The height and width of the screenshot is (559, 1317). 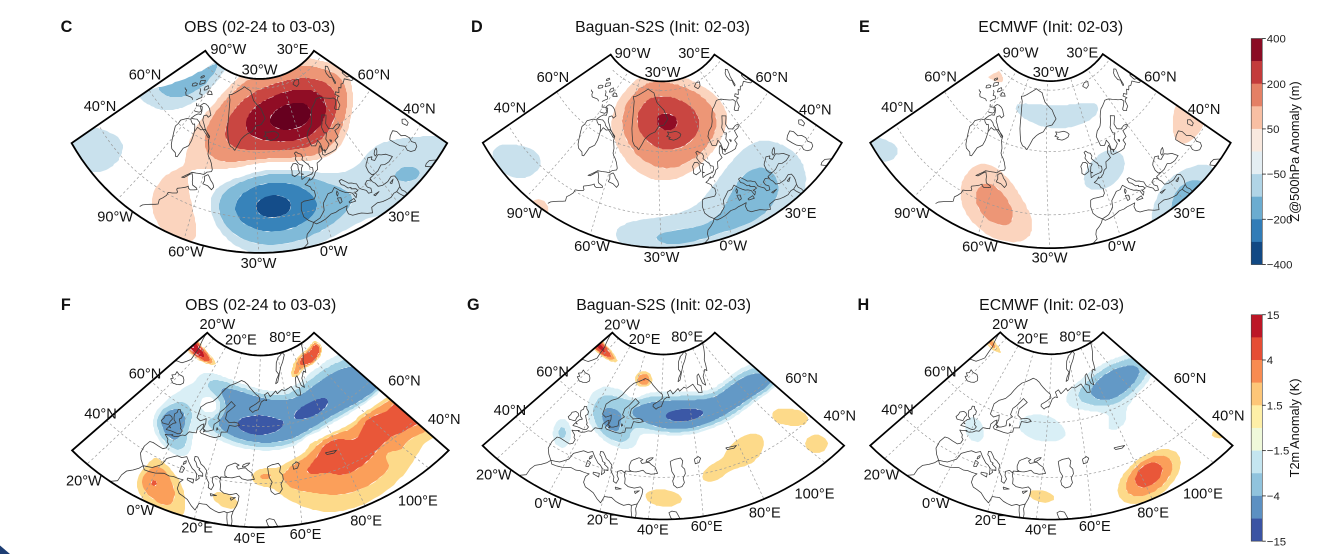 I want to click on svg-text: 50, so click(x=1273, y=130).